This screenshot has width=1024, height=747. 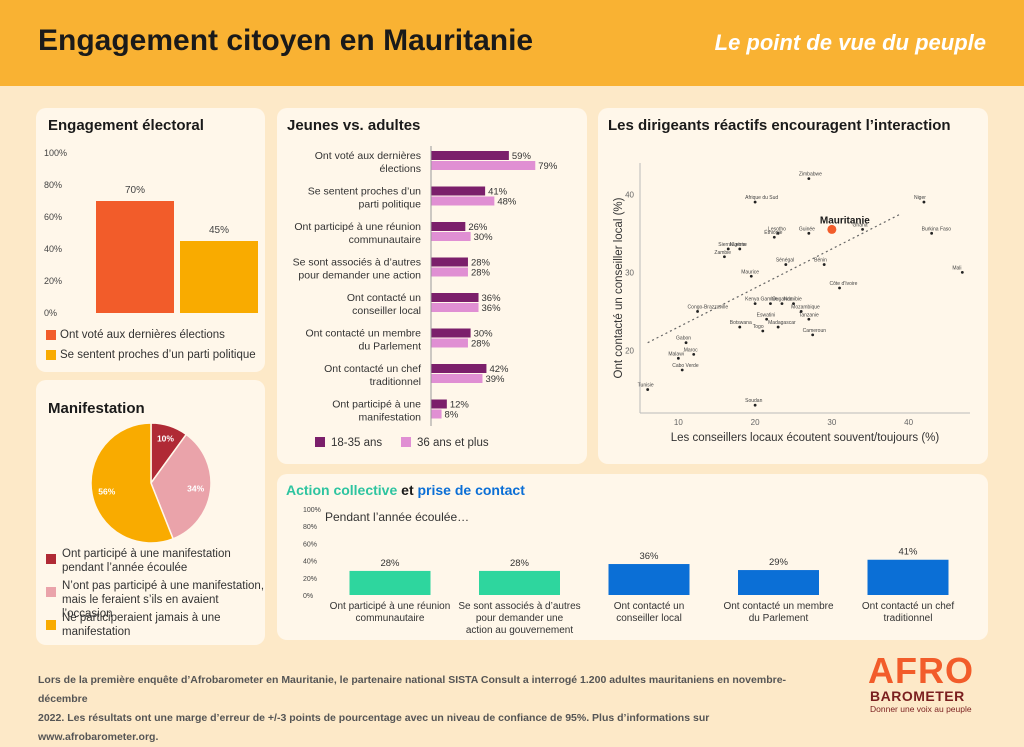 What do you see at coordinates (384, 298) in the screenshot?
I see `category-label: Ont contacté un` at bounding box center [384, 298].